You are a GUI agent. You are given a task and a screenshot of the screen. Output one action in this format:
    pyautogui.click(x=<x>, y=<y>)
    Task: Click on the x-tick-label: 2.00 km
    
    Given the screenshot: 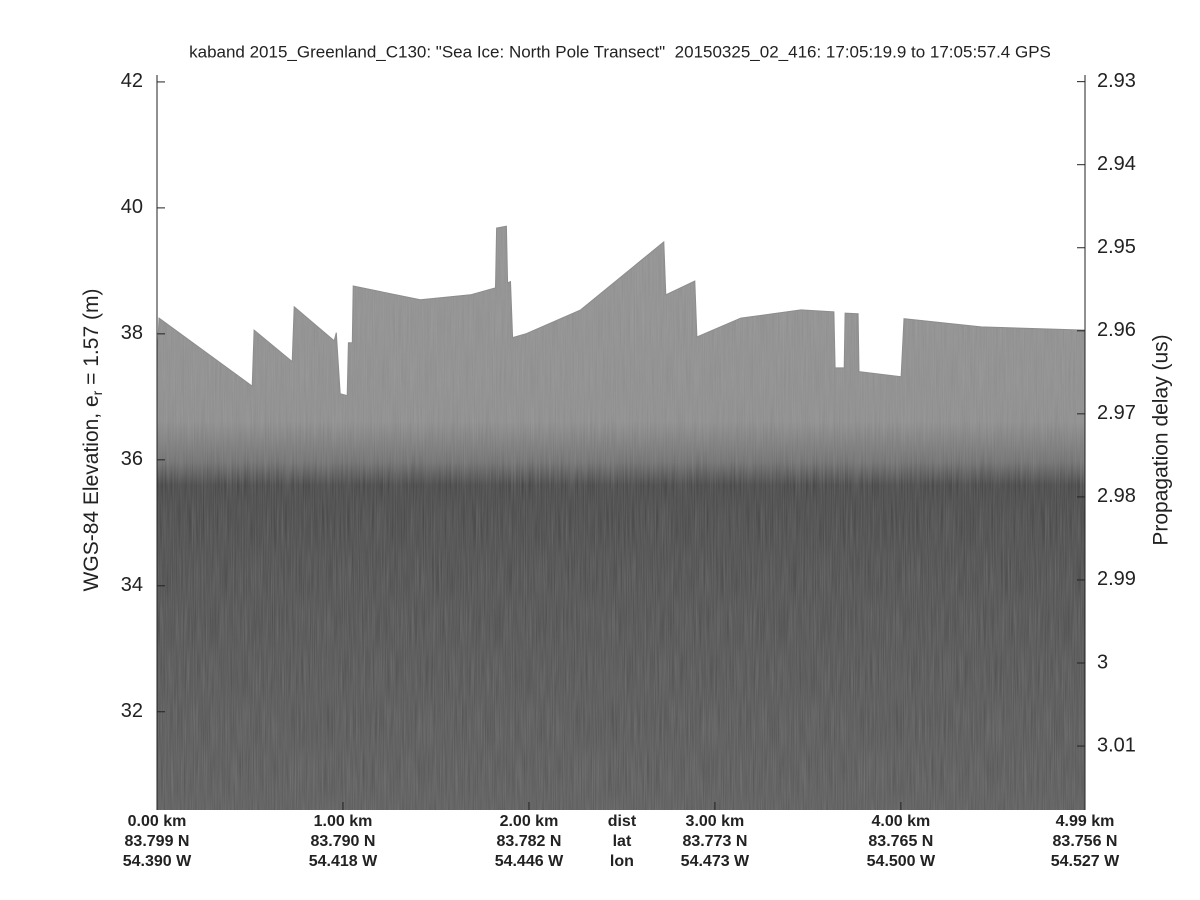 What is the action you would take?
    pyautogui.click(x=529, y=821)
    